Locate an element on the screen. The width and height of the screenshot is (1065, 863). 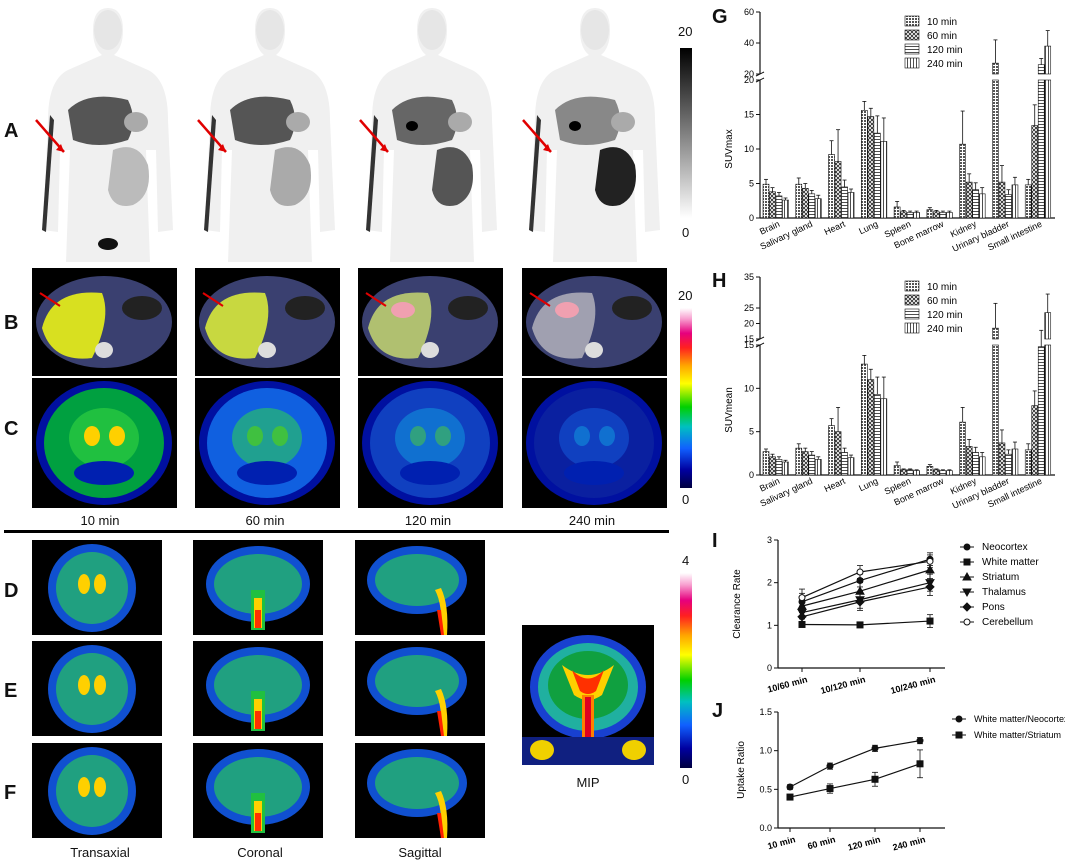
panel-d-label: D is located at coordinates (11, 591).